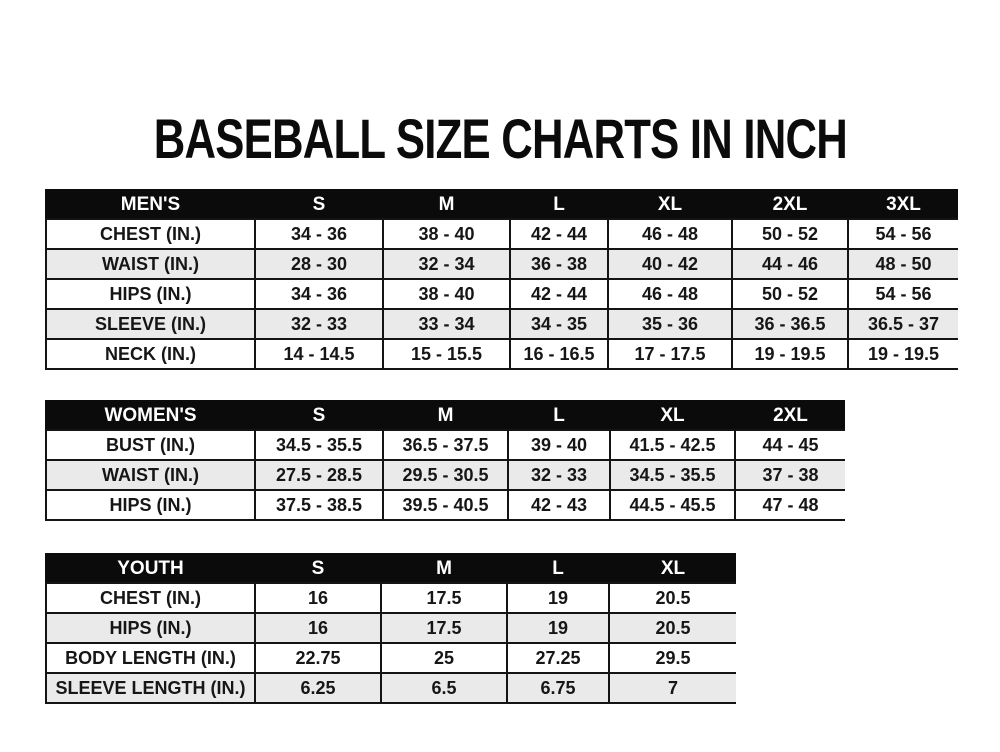  Describe the element at coordinates (390, 598) in the screenshot. I see `table-row: CHEST (IN.) 16 17.5 19 20.5` at that location.